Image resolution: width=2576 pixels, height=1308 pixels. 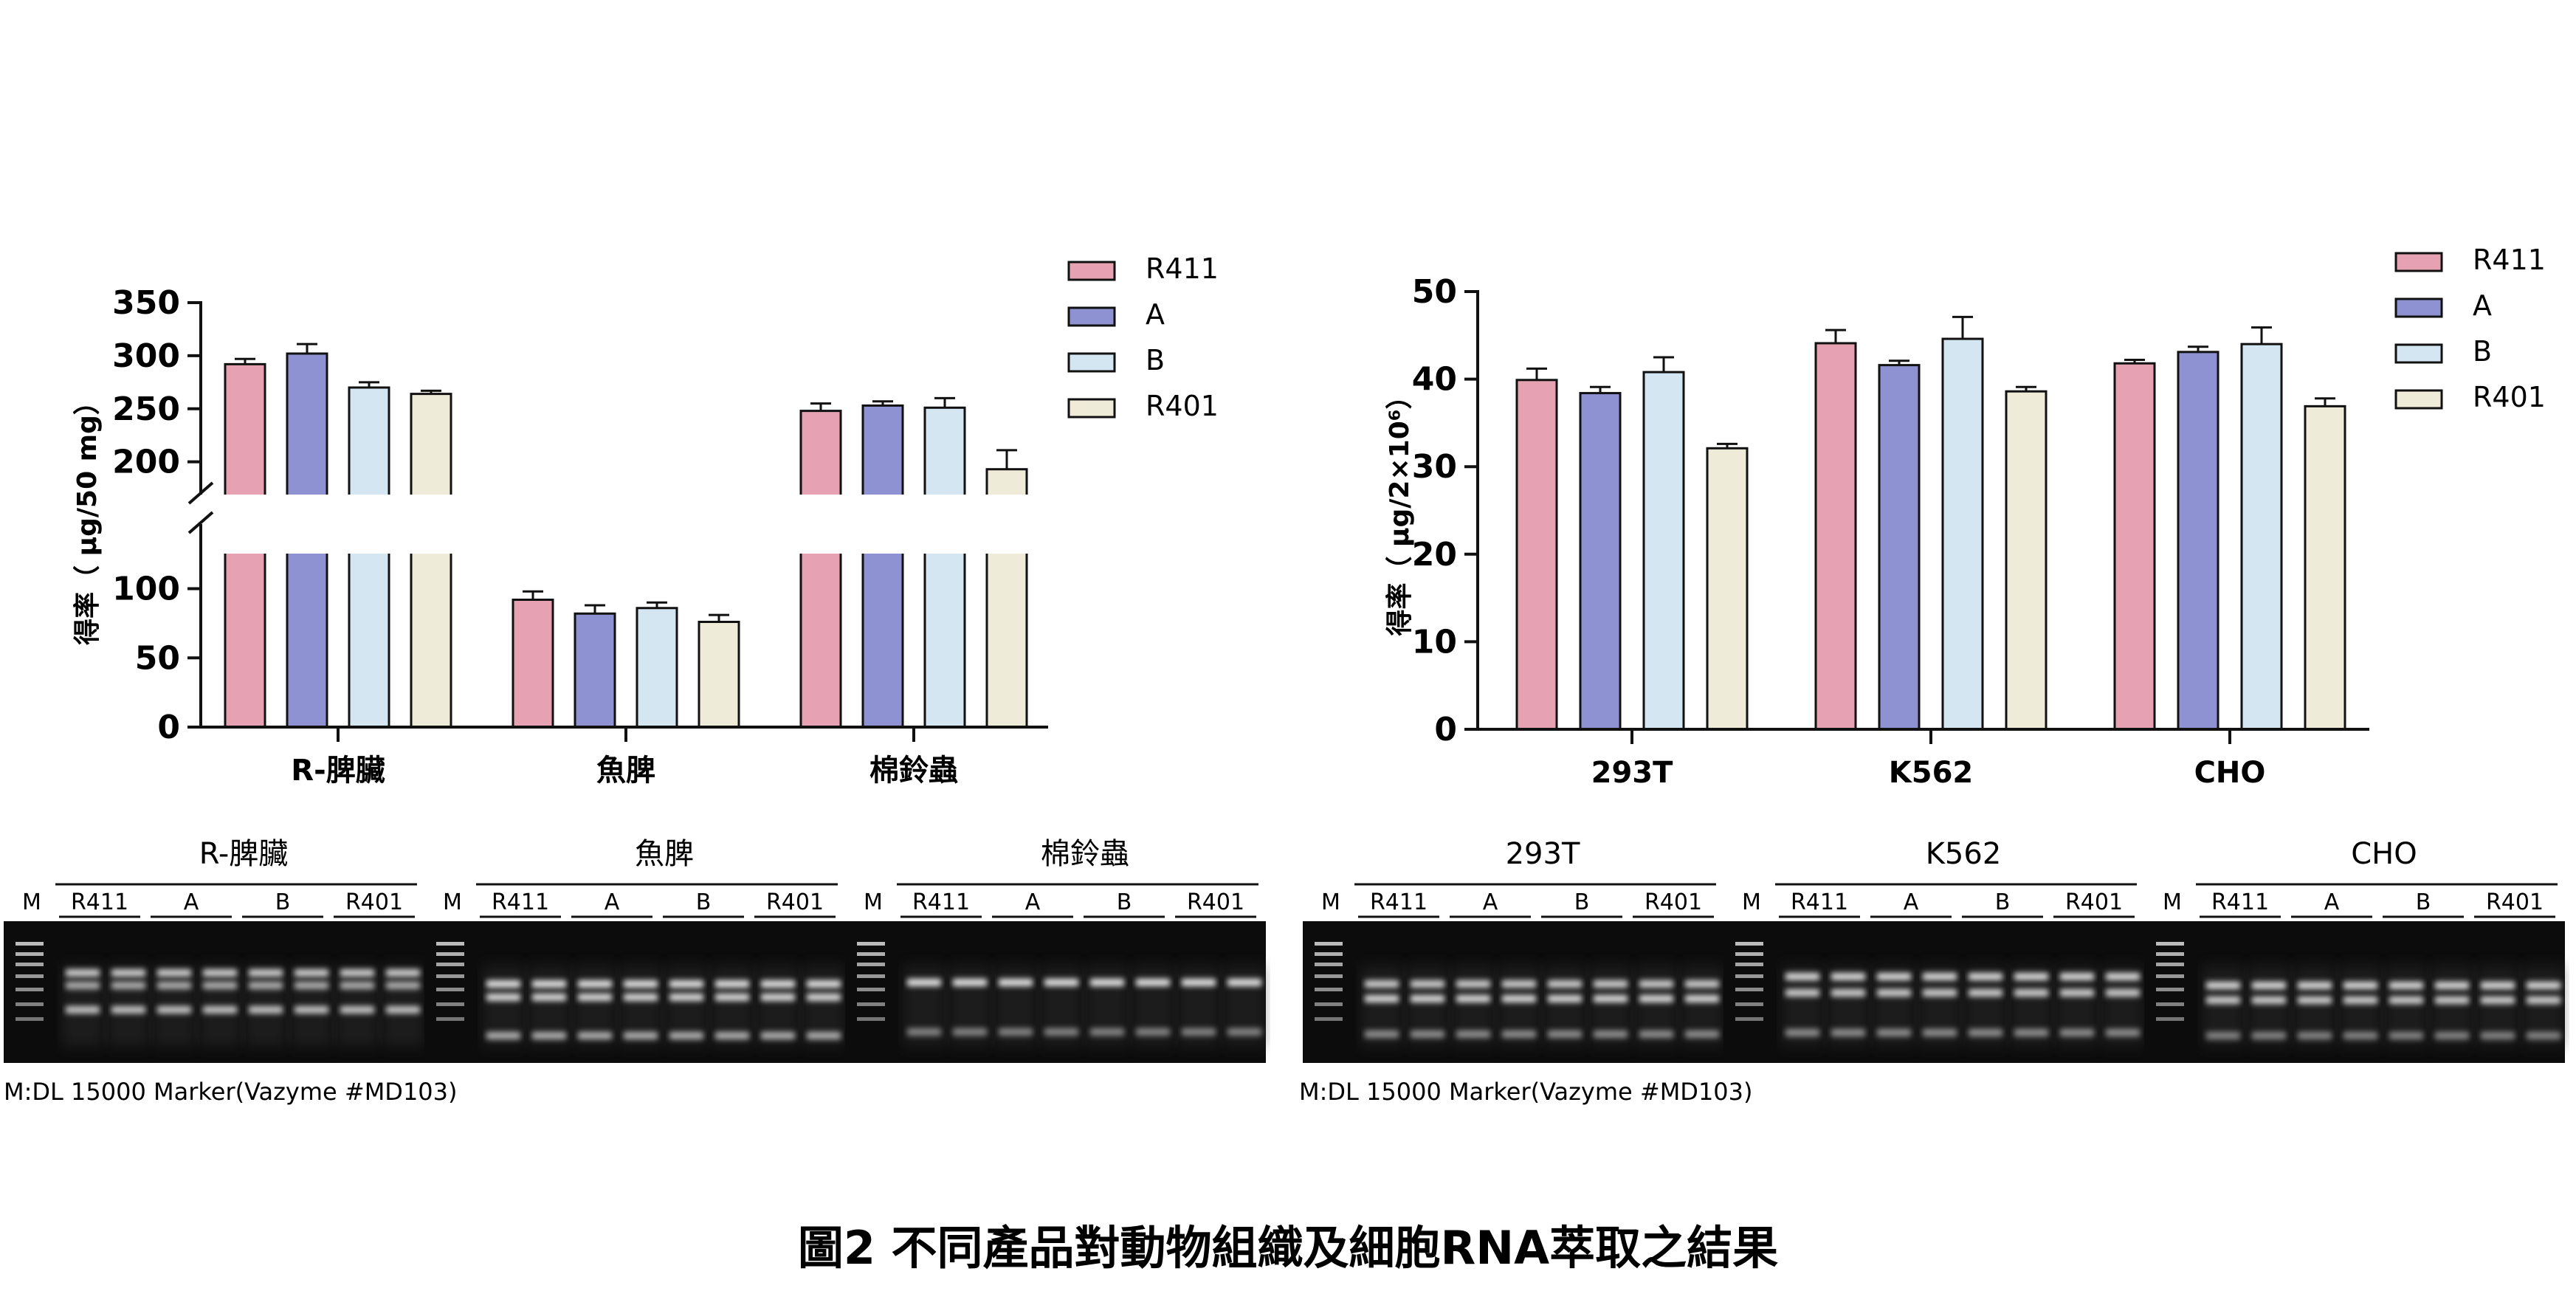 I want to click on gel-panel: 棉鈴蟲 M R411 A B R401, so click(x=1055, y=950).